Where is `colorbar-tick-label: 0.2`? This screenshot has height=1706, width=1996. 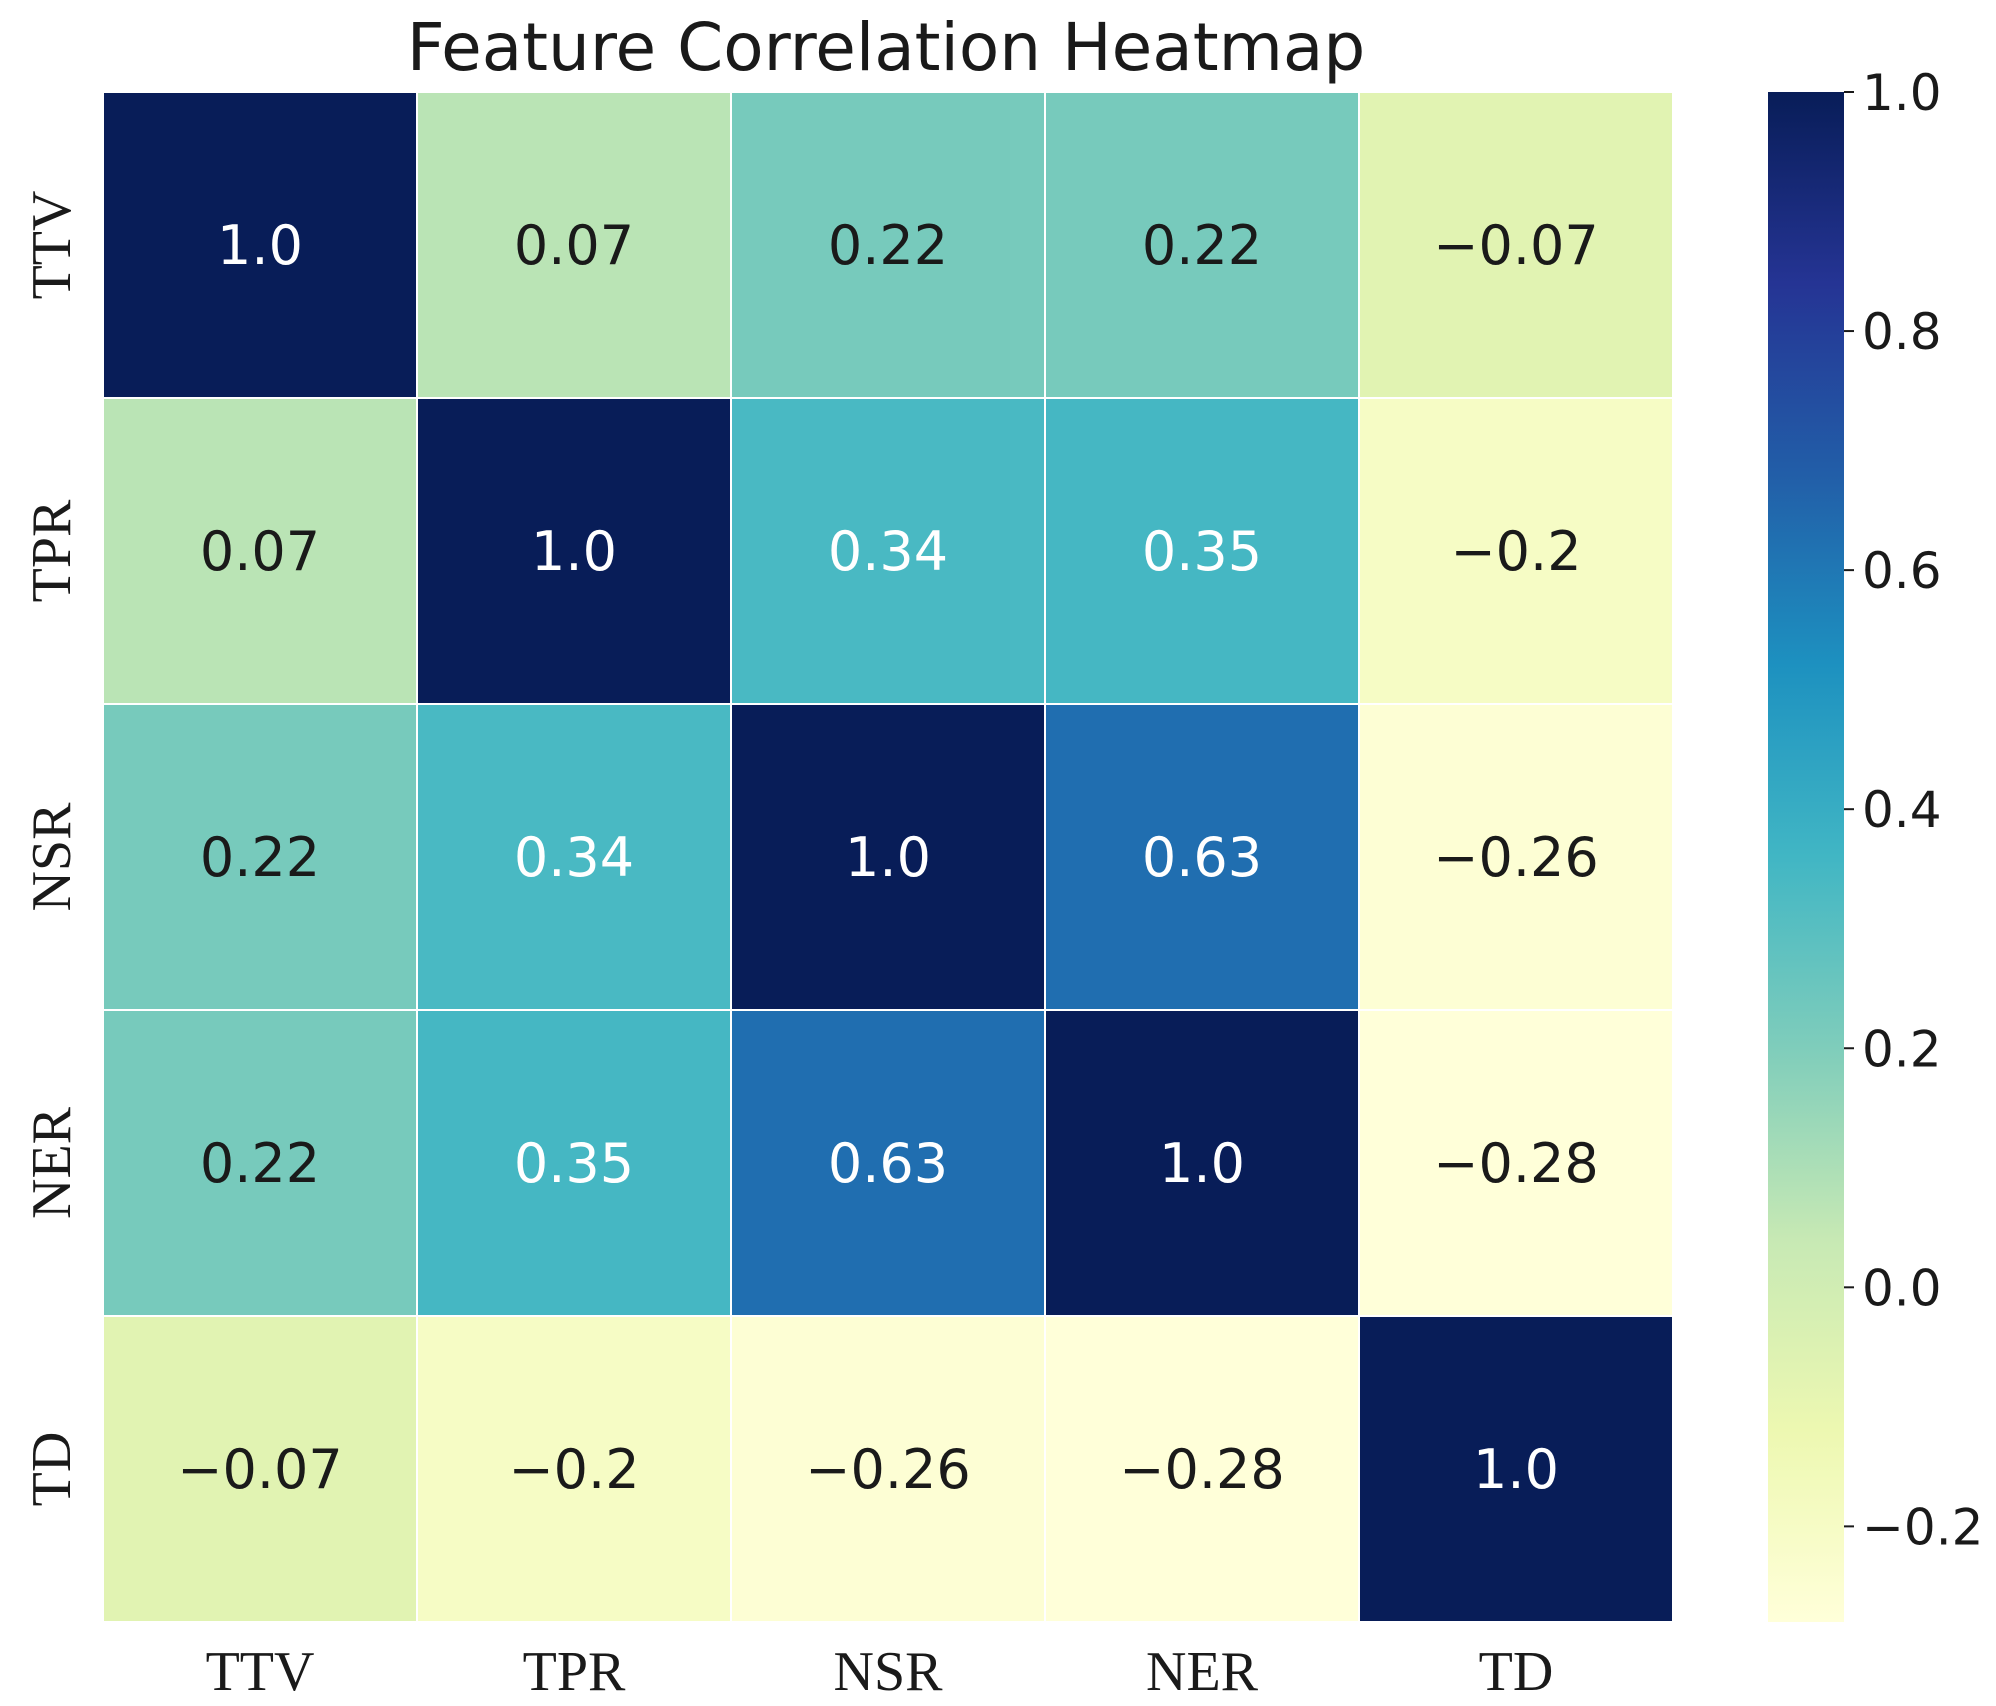 colorbar-tick-label: 0.2 is located at coordinates (1902, 1049).